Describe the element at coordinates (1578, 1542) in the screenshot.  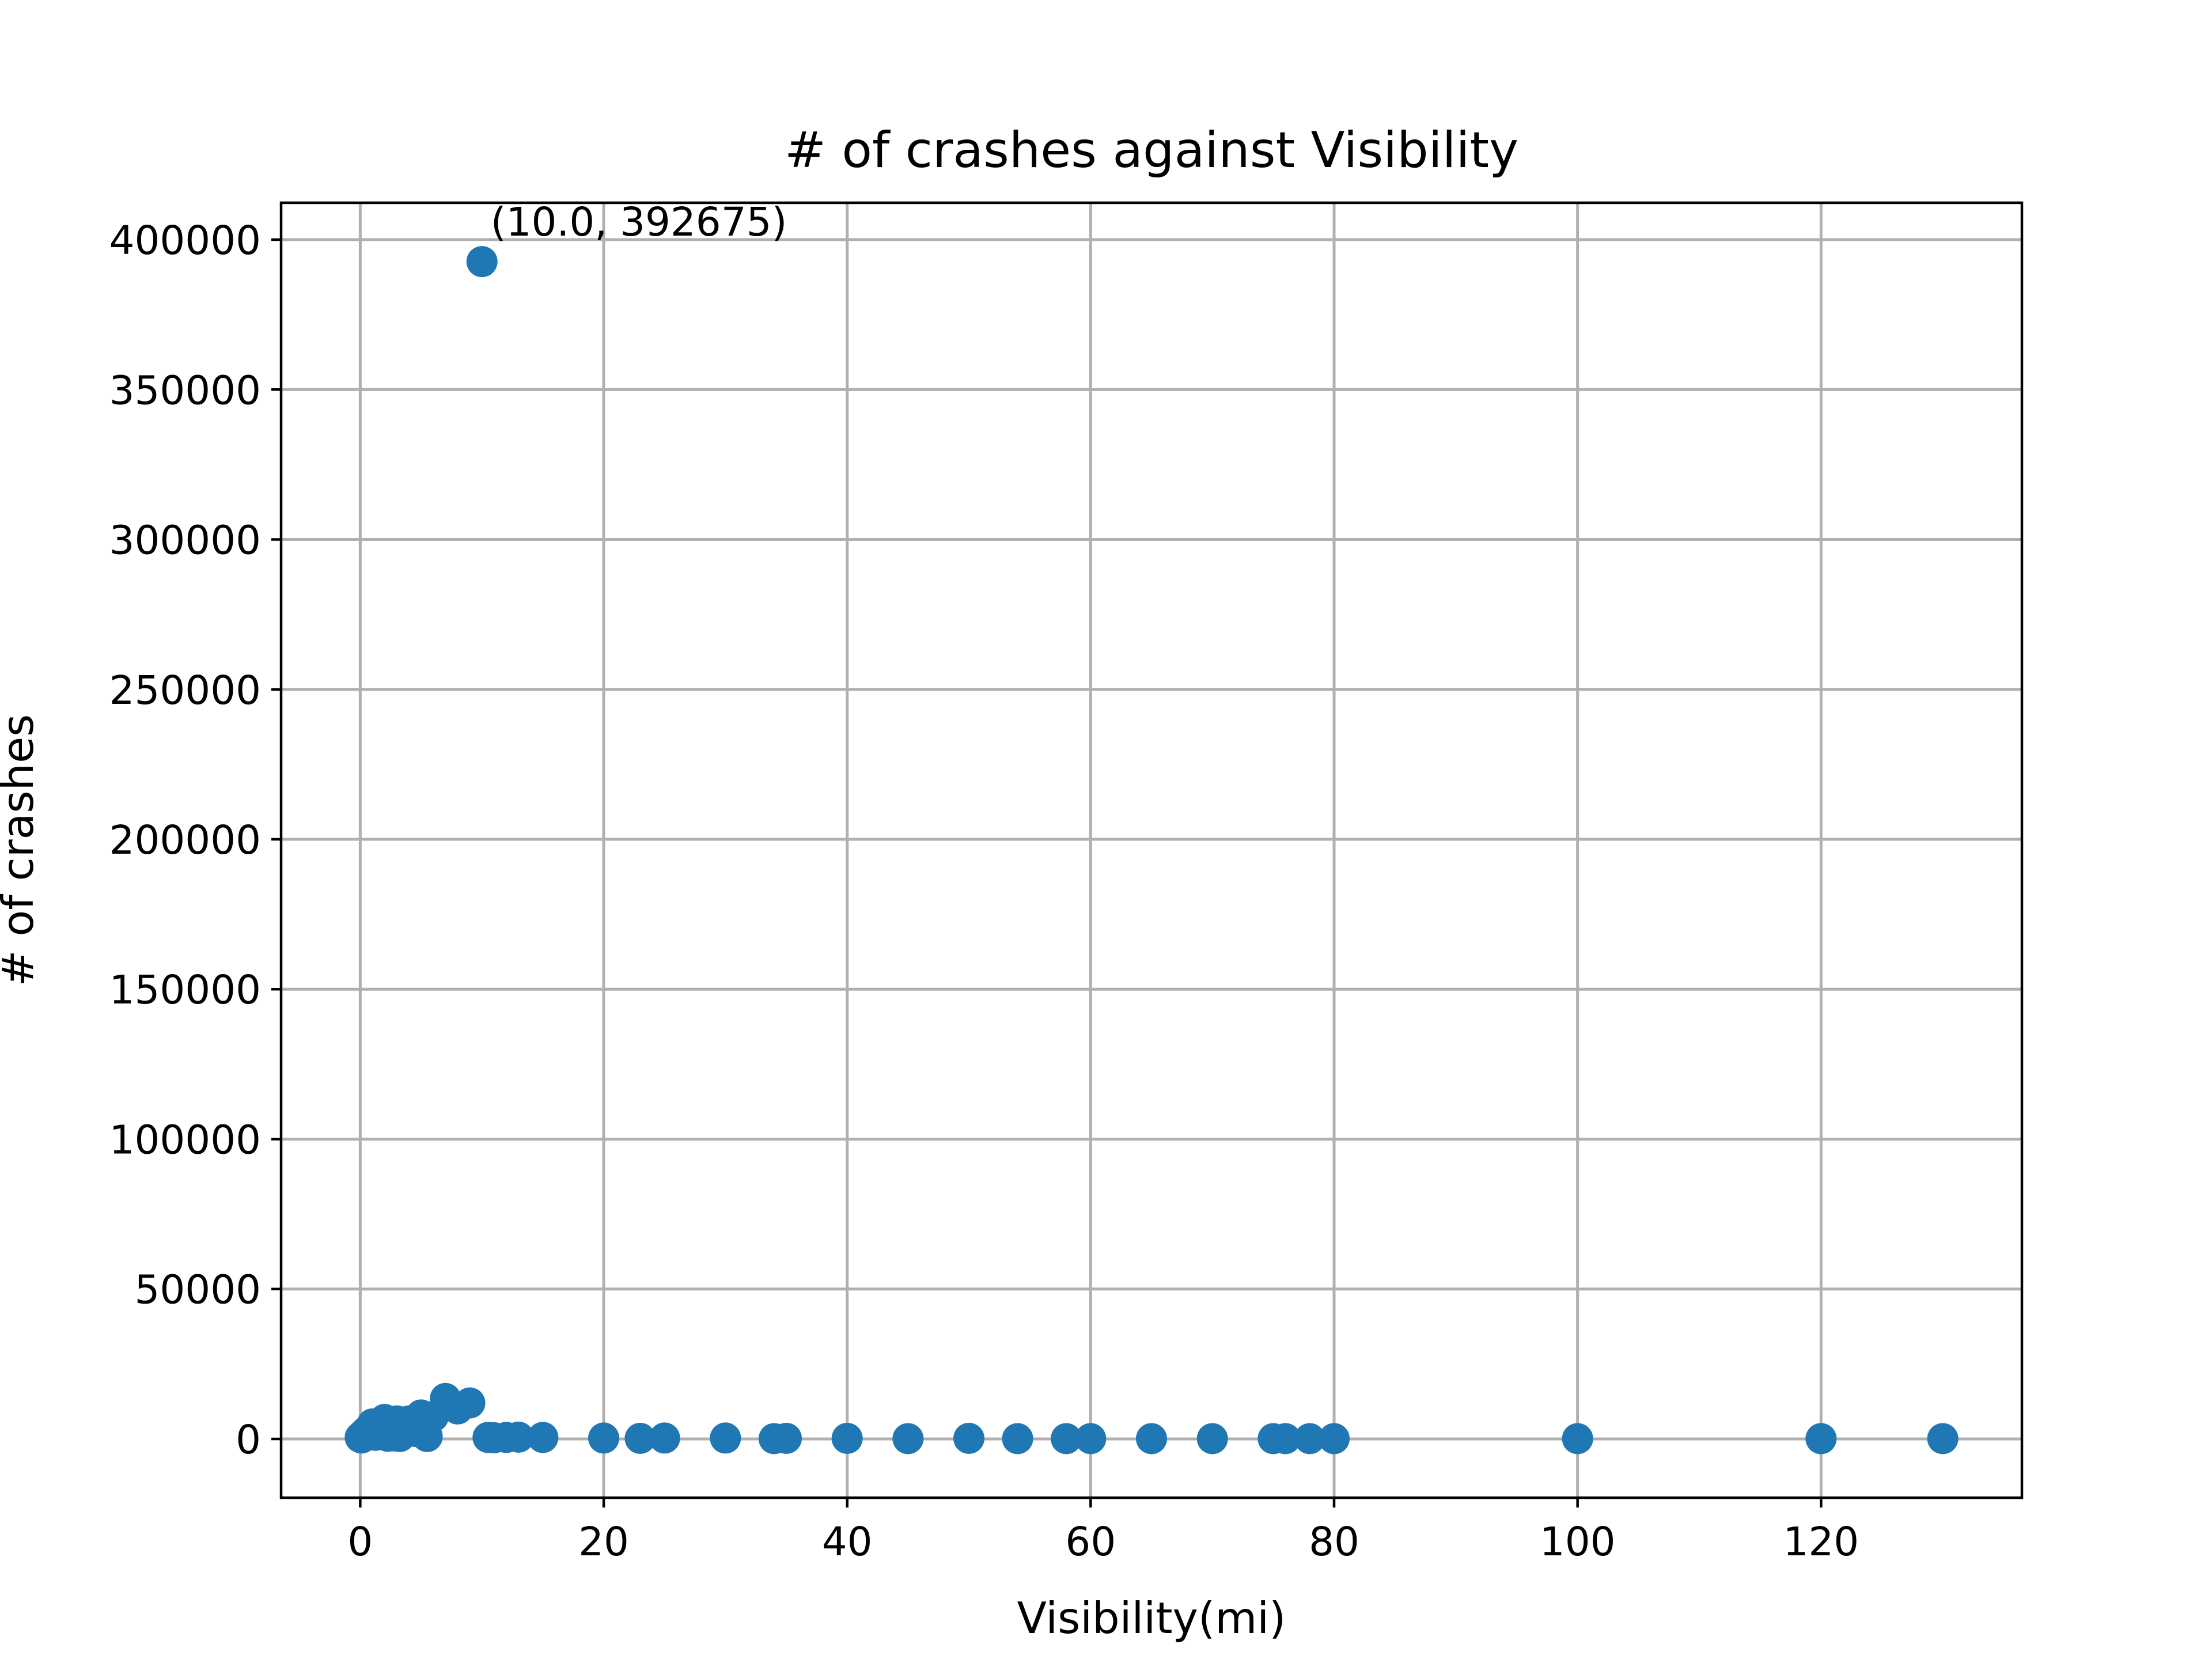
I see `x-tick-label: 100` at that location.